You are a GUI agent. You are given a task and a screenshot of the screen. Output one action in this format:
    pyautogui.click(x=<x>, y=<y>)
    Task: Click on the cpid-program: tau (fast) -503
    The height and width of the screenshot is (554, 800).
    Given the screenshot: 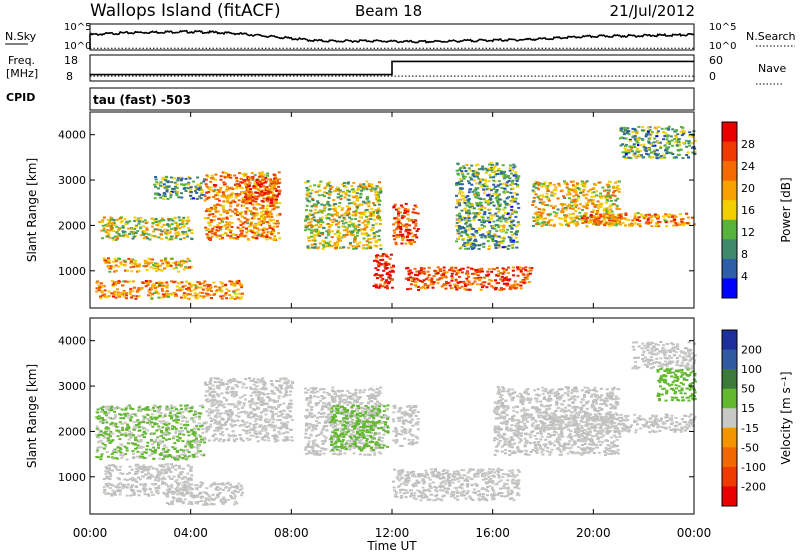 What is the action you would take?
    pyautogui.click(x=142, y=100)
    